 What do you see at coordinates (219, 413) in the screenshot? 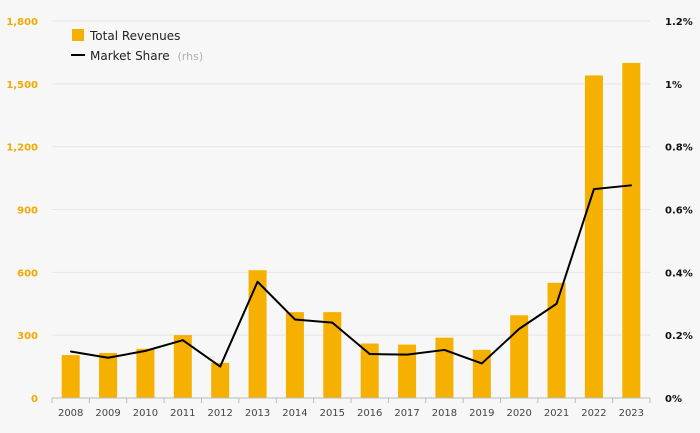
I see `x-tick-label: 2012` at bounding box center [219, 413].